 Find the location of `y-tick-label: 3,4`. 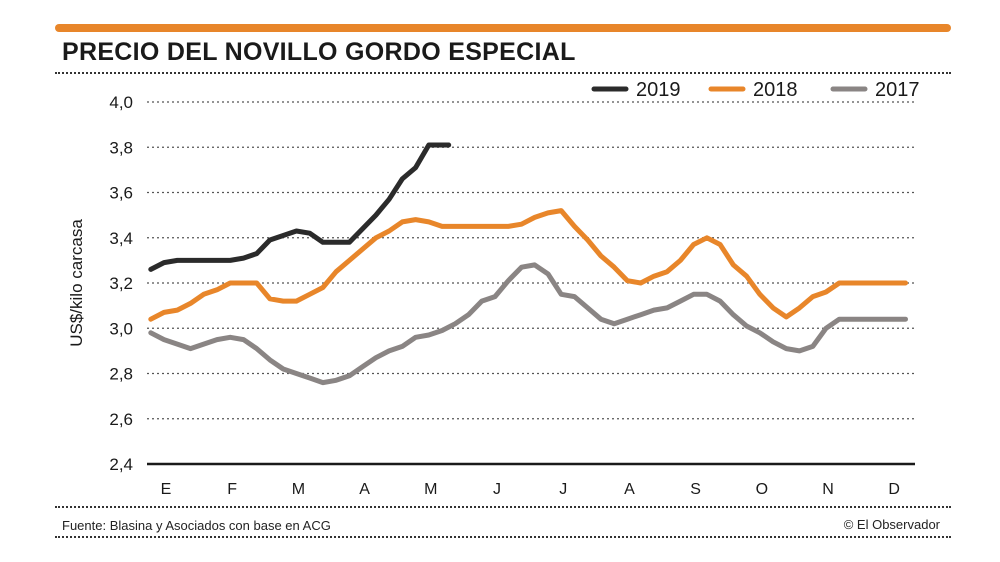

y-tick-label: 3,4 is located at coordinates (121, 238).